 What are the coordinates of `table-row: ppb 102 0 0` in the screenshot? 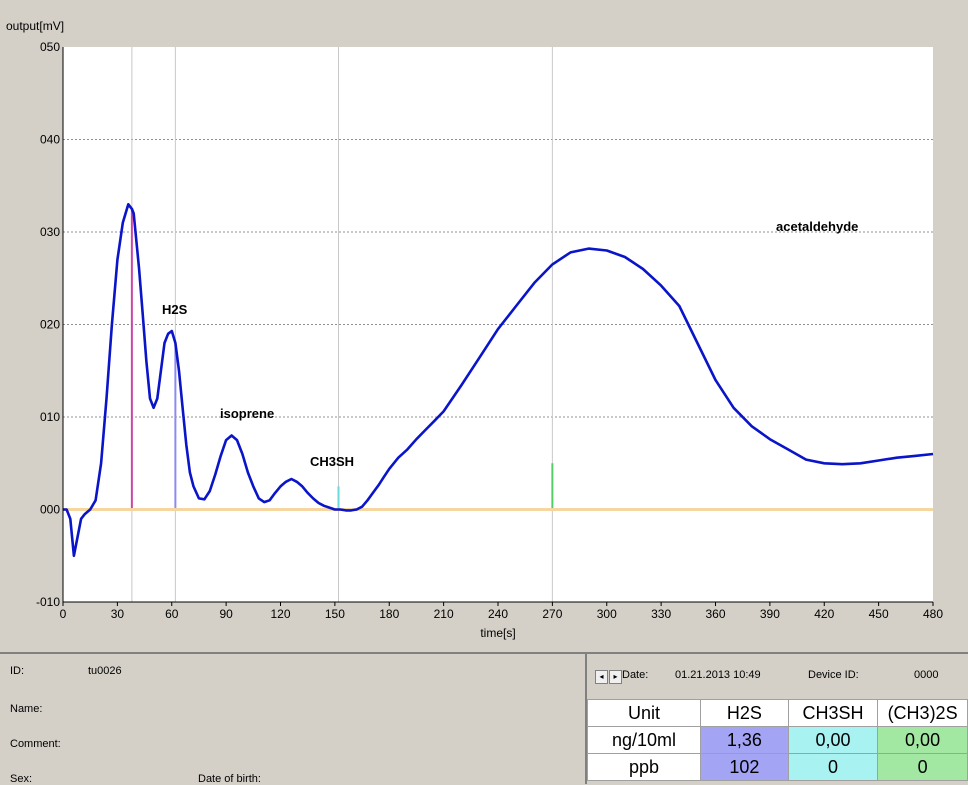 It's located at (777, 767).